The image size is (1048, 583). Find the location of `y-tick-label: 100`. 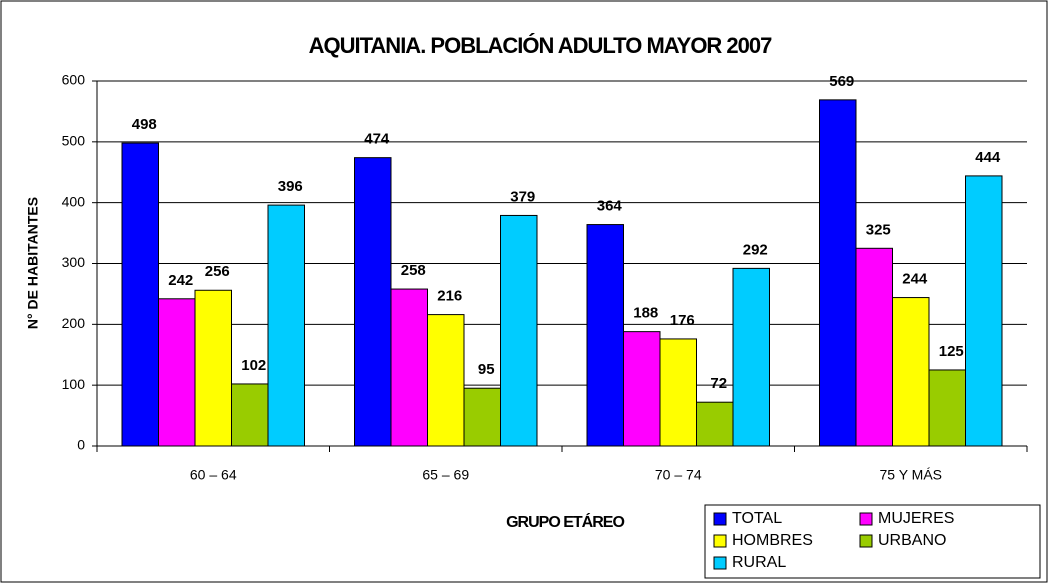

y-tick-label: 100 is located at coordinates (74, 384).